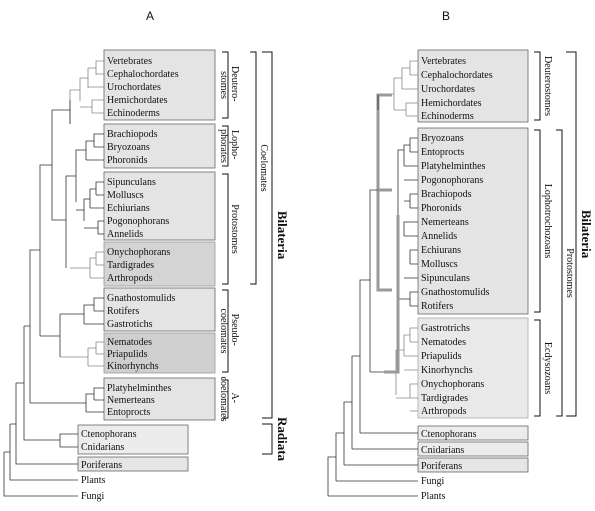  Describe the element at coordinates (586, 234) in the screenshot. I see `b-label-bilateria: Bilateria` at that location.